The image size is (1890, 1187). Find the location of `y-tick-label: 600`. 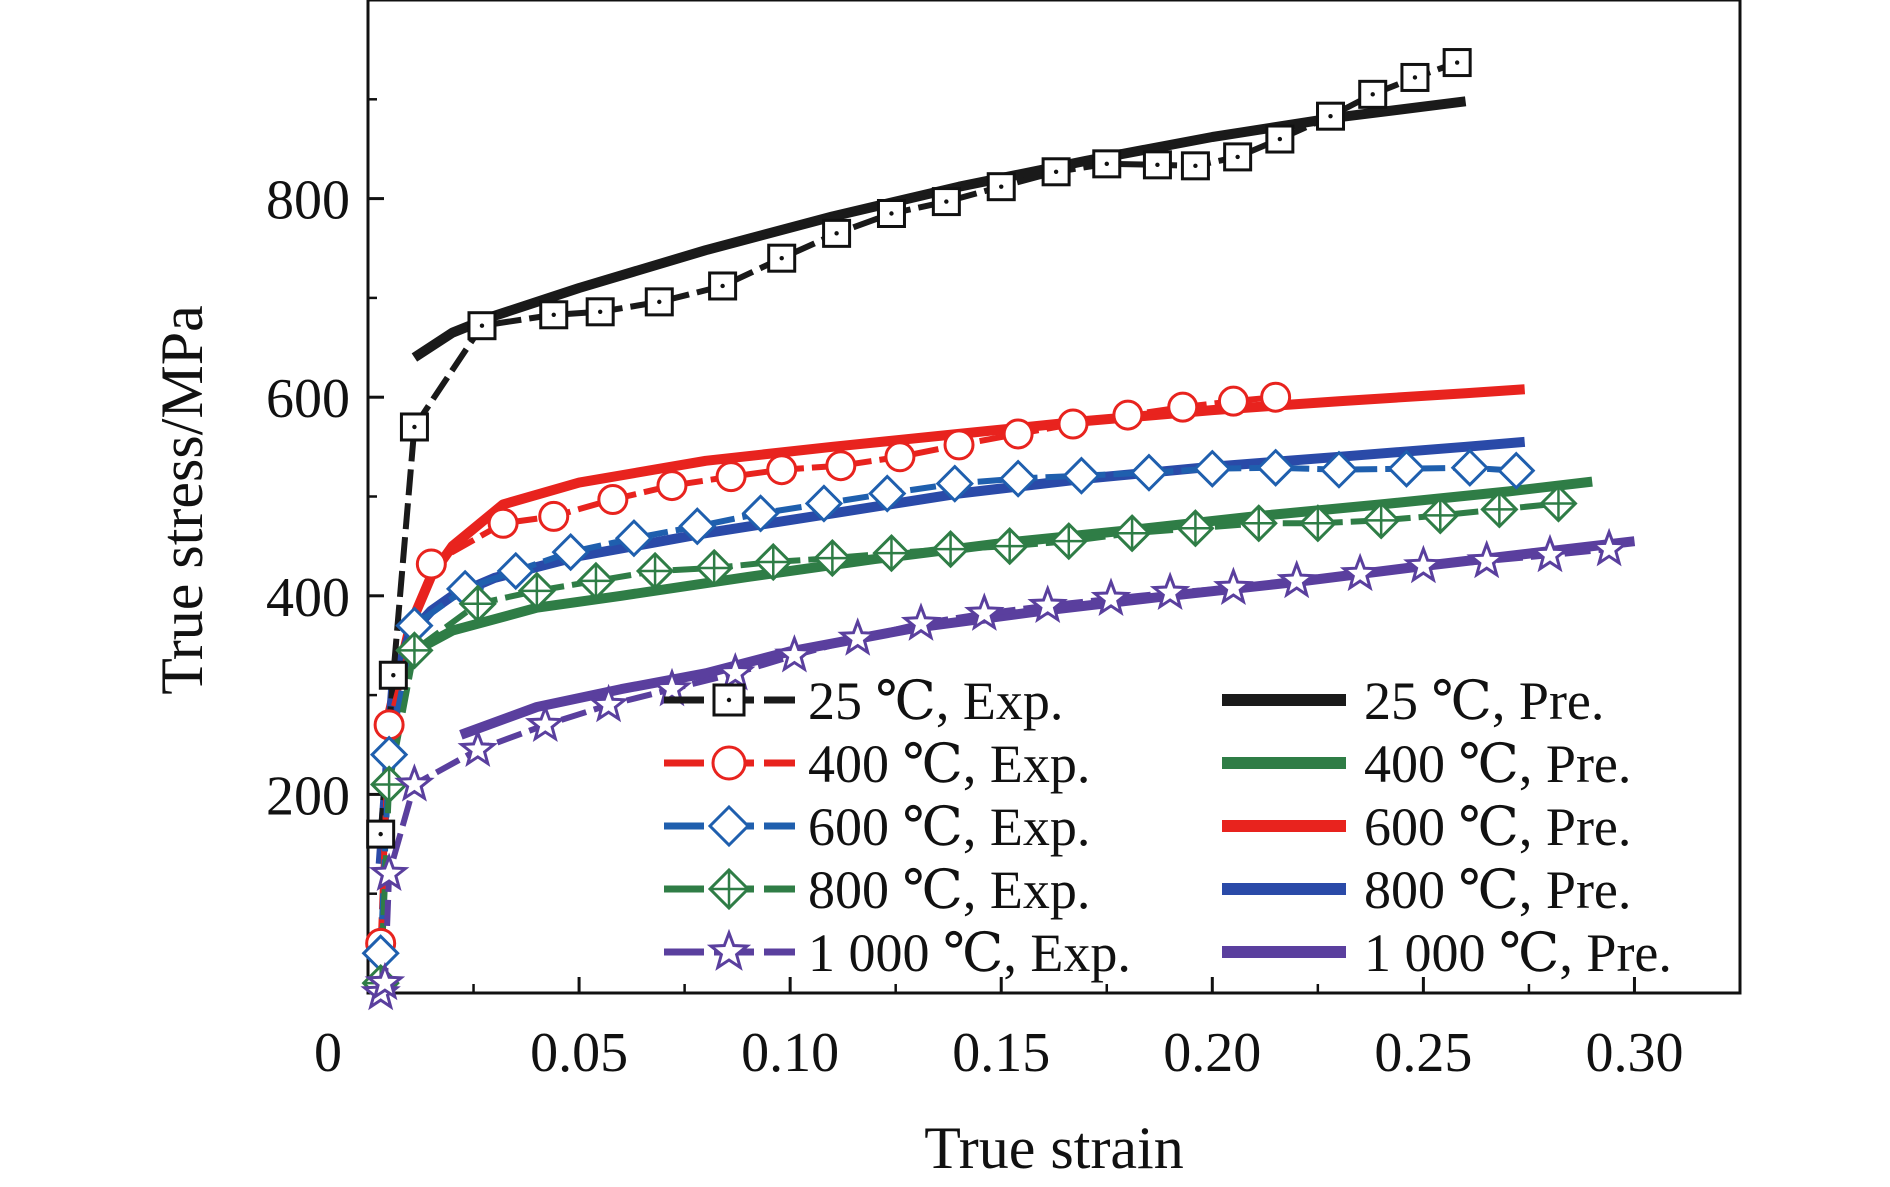

y-tick-label: 600 is located at coordinates (308, 399).